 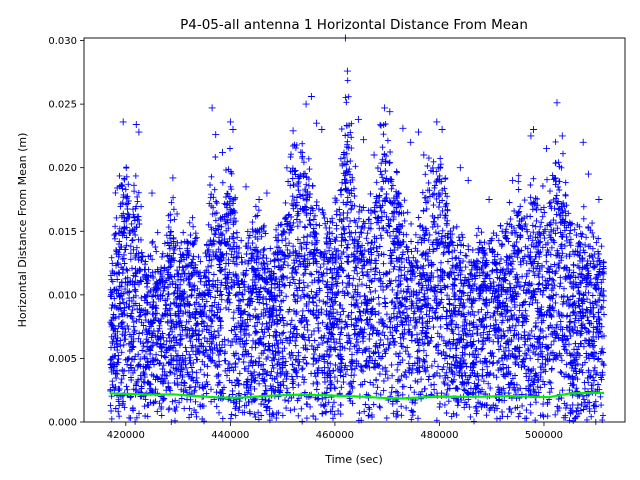 I want to click on x-tick-label: 420000, so click(x=126, y=435).